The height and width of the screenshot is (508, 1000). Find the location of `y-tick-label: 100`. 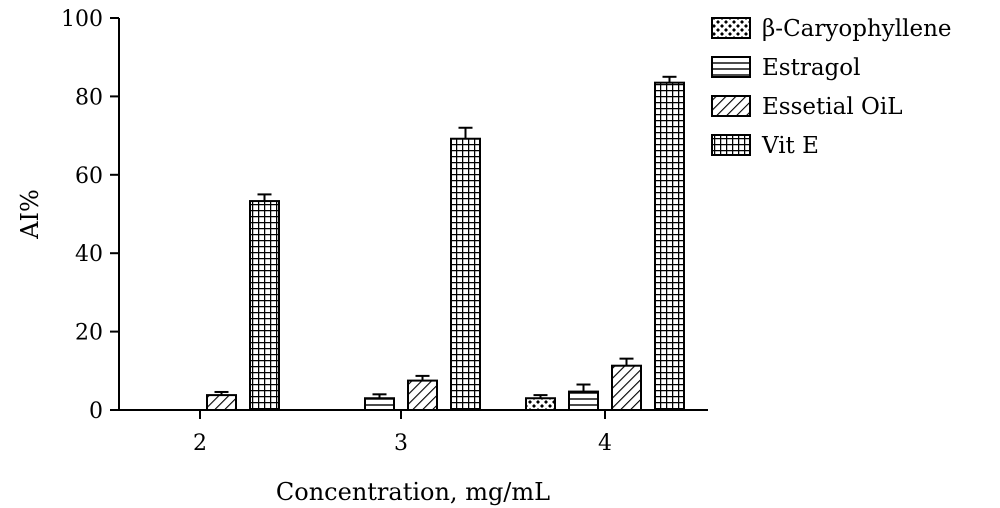

y-tick-label: 100 is located at coordinates (82, 19).